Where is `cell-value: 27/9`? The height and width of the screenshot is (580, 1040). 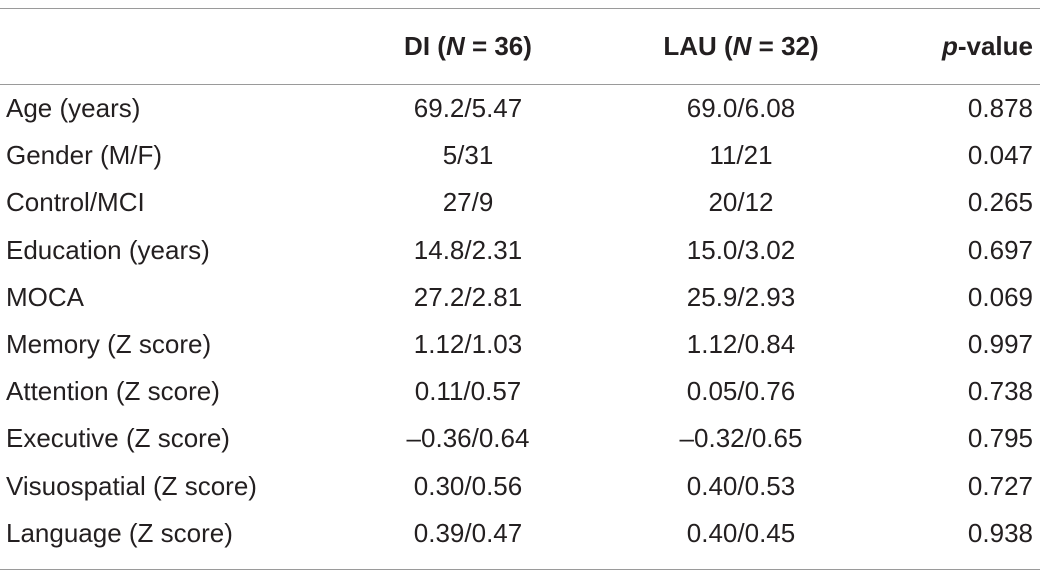
cell-value: 27/9 is located at coordinates (468, 202).